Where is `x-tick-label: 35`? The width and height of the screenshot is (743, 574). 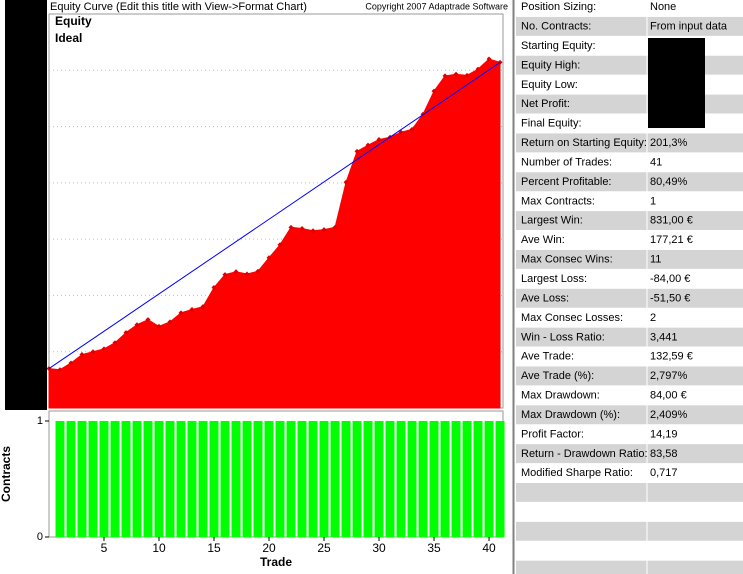 x-tick-label: 35 is located at coordinates (434, 548).